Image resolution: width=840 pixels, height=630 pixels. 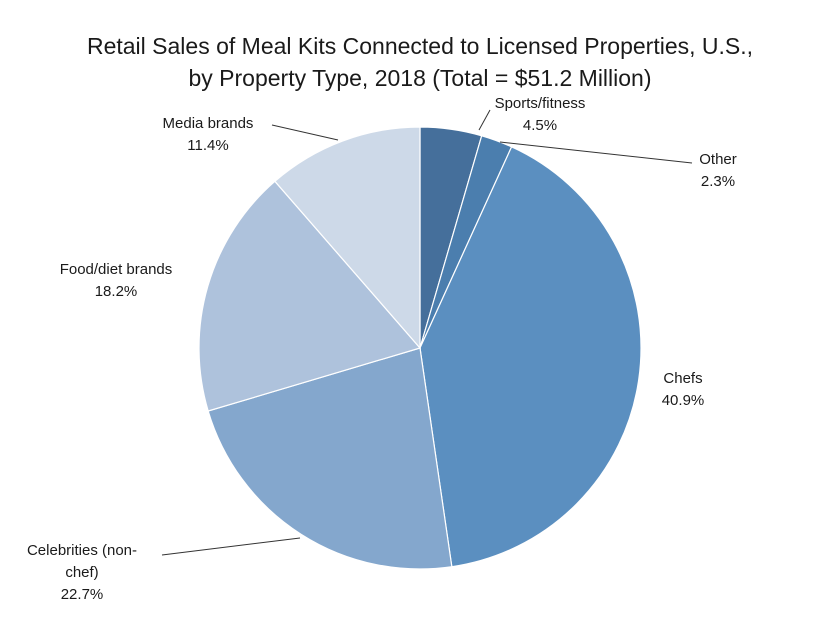 What do you see at coordinates (683, 389) in the screenshot?
I see `slice-label-chefs: Chefs 40.9%` at bounding box center [683, 389].